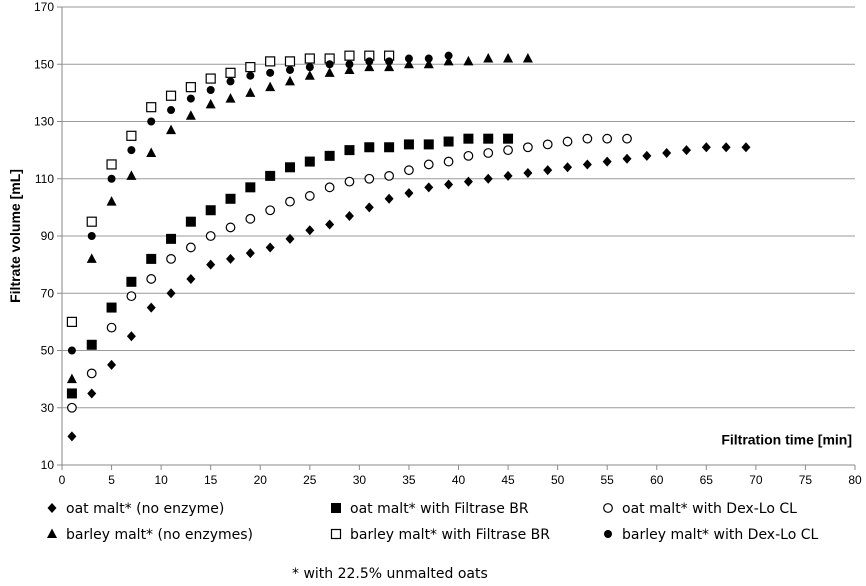 The height and width of the screenshot is (586, 866). Describe the element at coordinates (508, 480) in the screenshot. I see `x-tick-label: 45` at that location.